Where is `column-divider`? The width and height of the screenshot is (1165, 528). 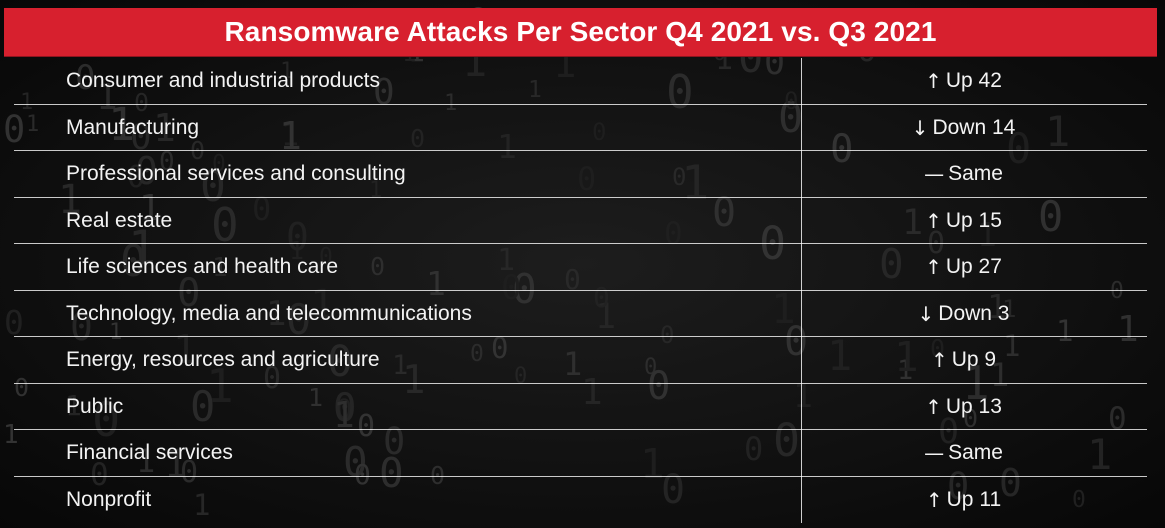 column-divider is located at coordinates (801, 290).